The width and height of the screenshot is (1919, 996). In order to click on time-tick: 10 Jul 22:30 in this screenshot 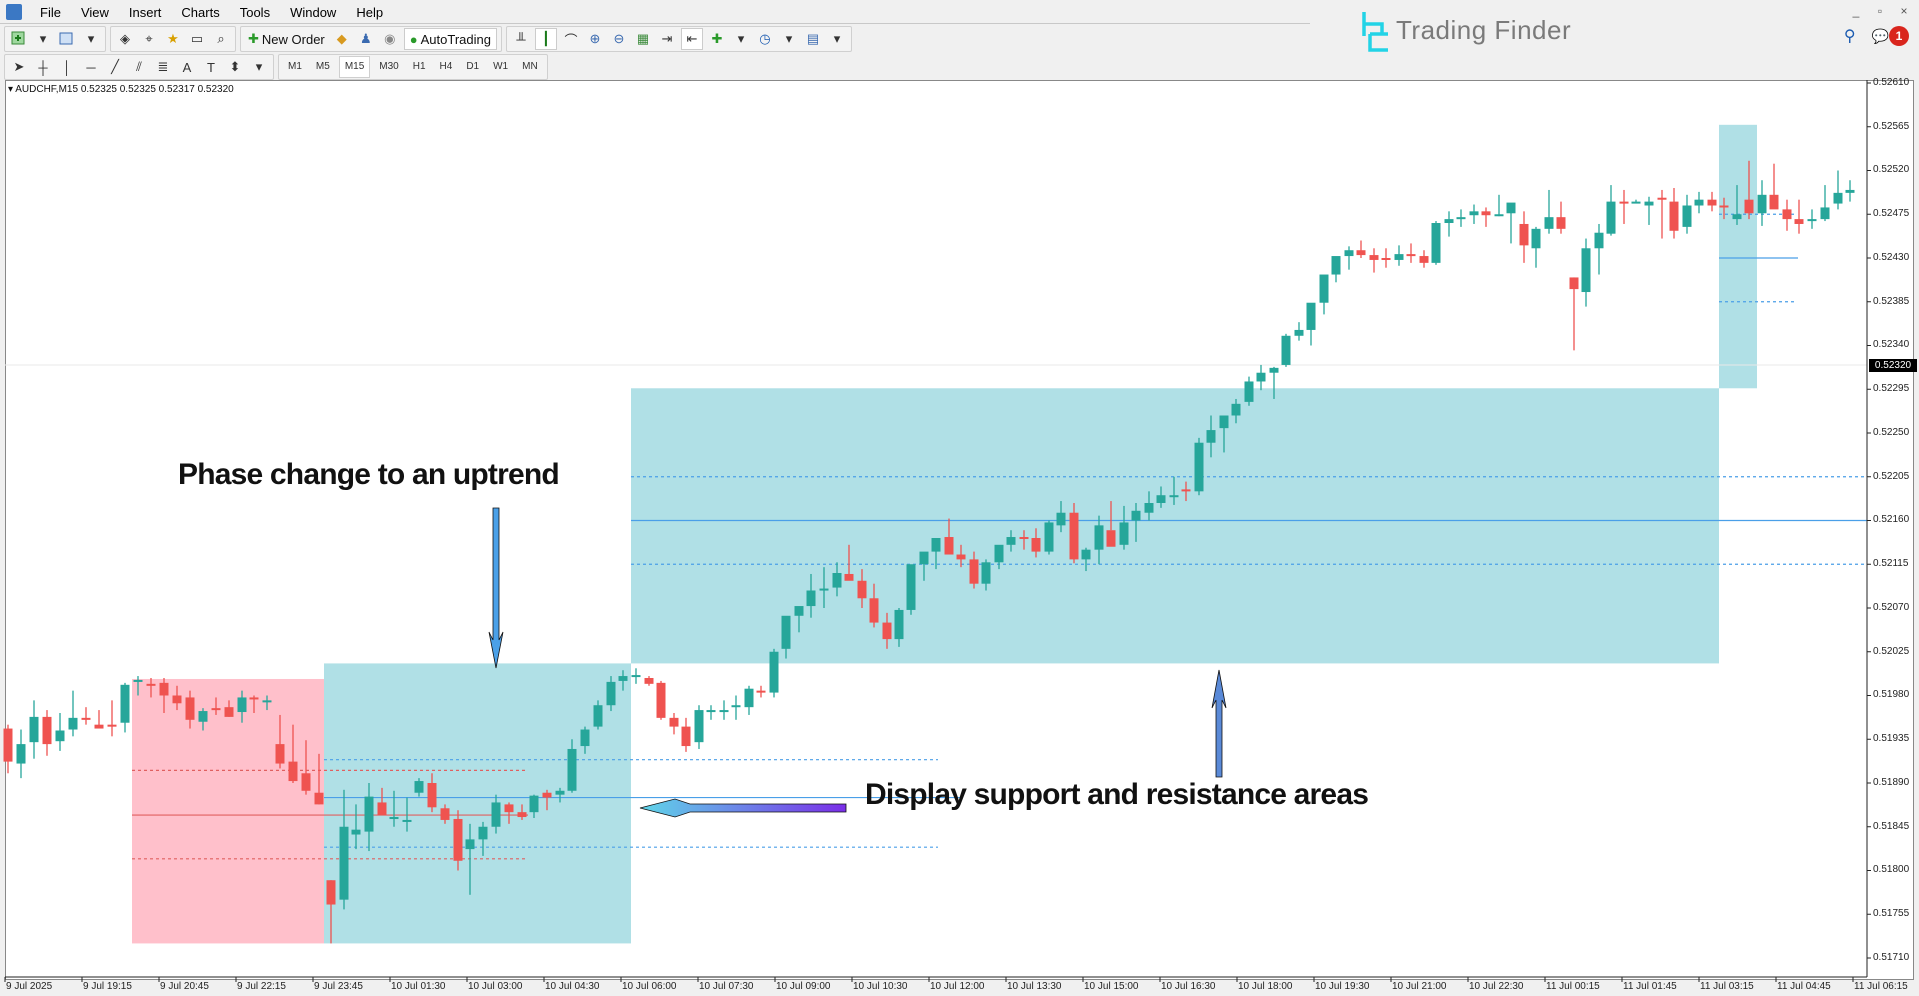, I will do `click(1496, 986)`.